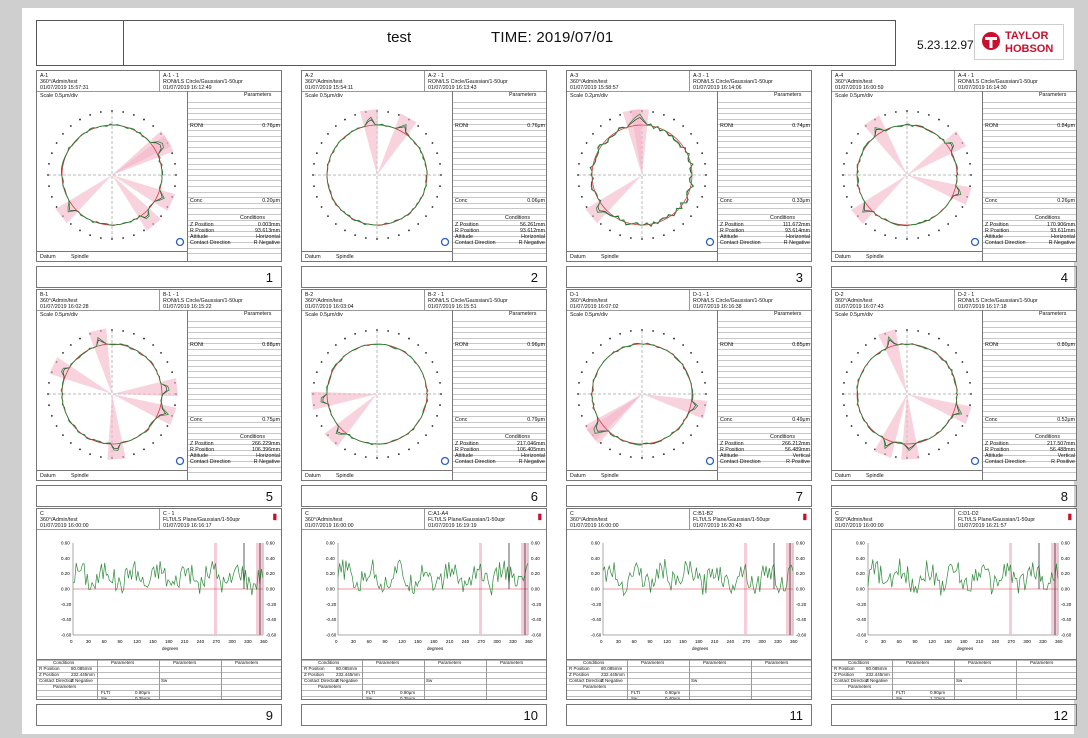 Image resolution: width=1088 pixels, height=738 pixels. I want to click on rpos-label: R Position, so click(314, 668).